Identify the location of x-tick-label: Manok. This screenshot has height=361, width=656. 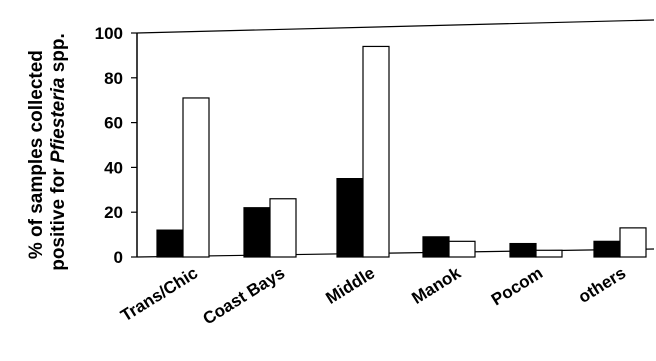
(436, 285).